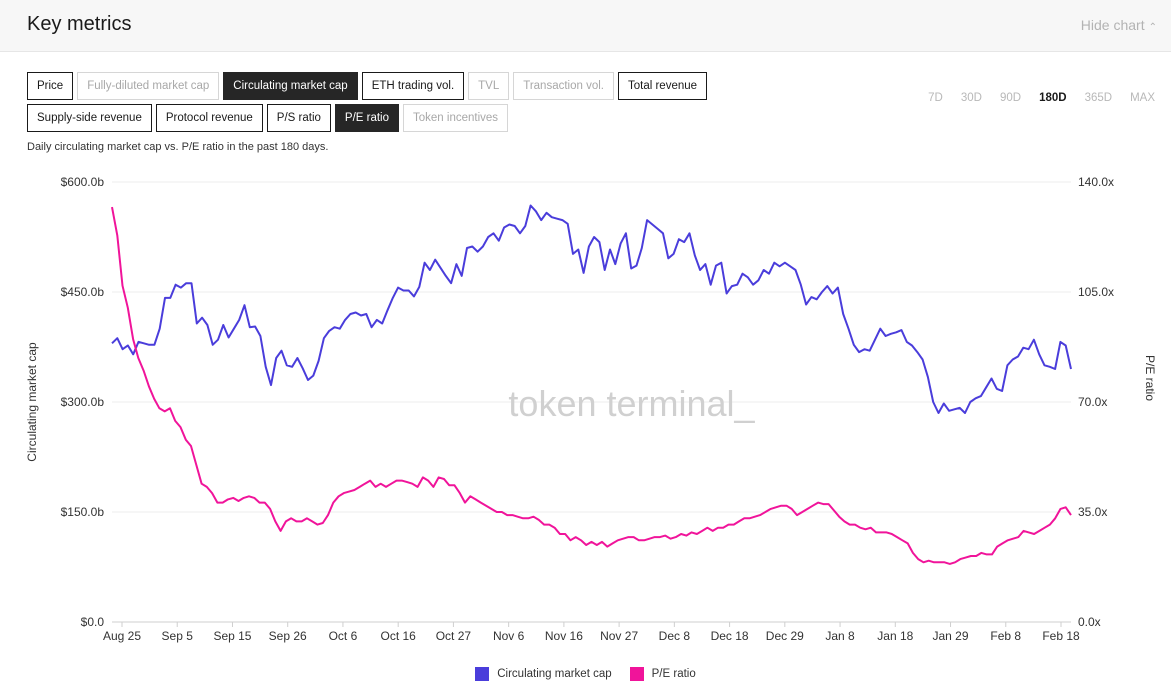 Image resolution: width=1171 pixels, height=698 pixels. What do you see at coordinates (79, 24) in the screenshot?
I see `page-title: Key metrics` at bounding box center [79, 24].